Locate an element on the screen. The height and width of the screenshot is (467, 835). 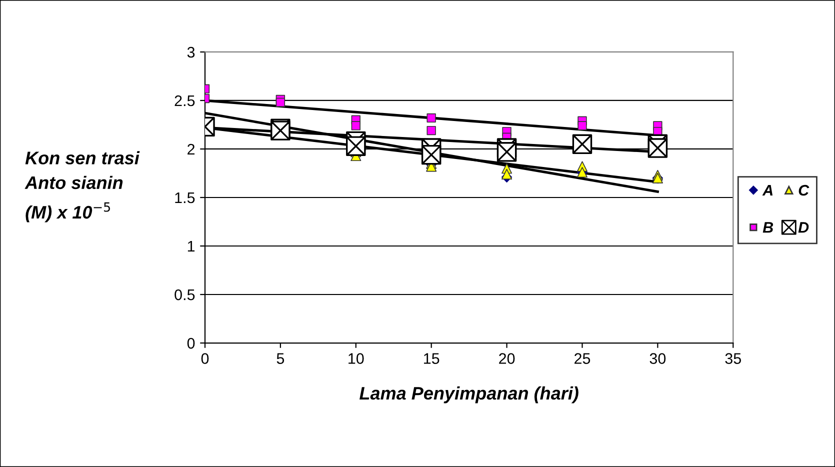
legend-label: D is located at coordinates (803, 227).